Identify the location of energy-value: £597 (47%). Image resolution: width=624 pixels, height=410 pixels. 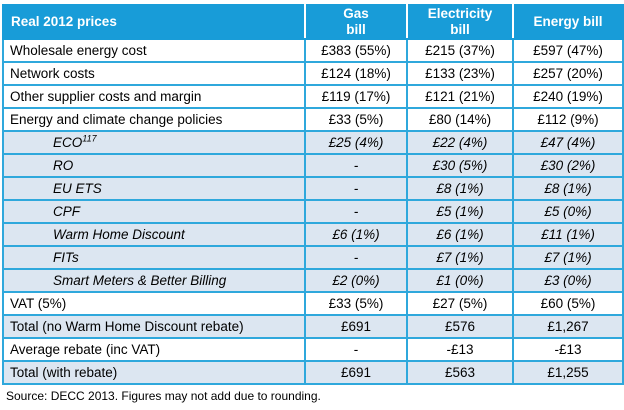
(568, 50).